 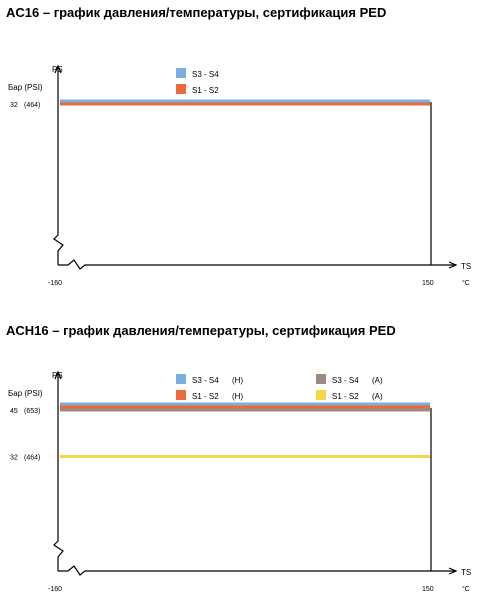 What do you see at coordinates (466, 283) in the screenshot?
I see `chart-1-x-unit: °C` at bounding box center [466, 283].